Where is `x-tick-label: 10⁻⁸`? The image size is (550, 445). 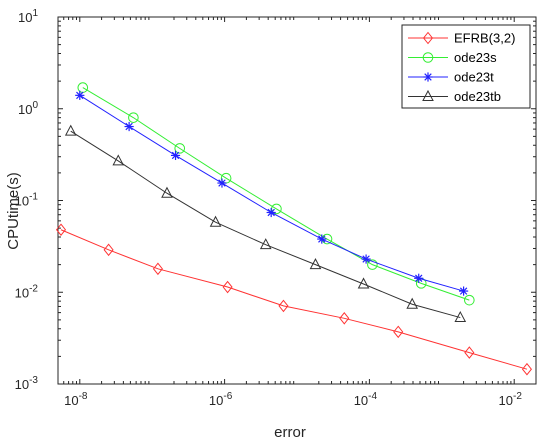 x-tick-label: 10⁻⁸ is located at coordinates (76, 399).